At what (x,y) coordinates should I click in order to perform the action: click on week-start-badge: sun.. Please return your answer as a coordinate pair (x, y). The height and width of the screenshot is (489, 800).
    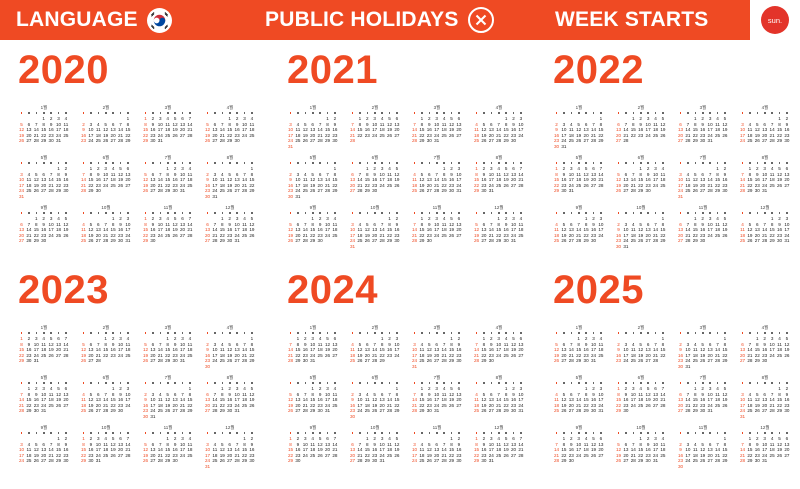
    Looking at the image, I should click on (775, 20).